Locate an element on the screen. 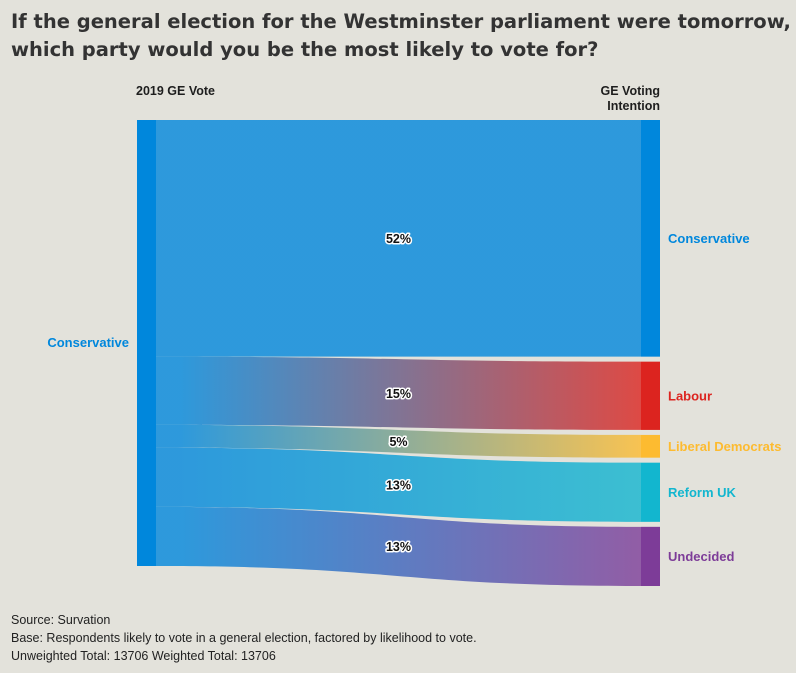 This screenshot has width=796, height=673. flow-link-reform-uk is located at coordinates (398, 484).